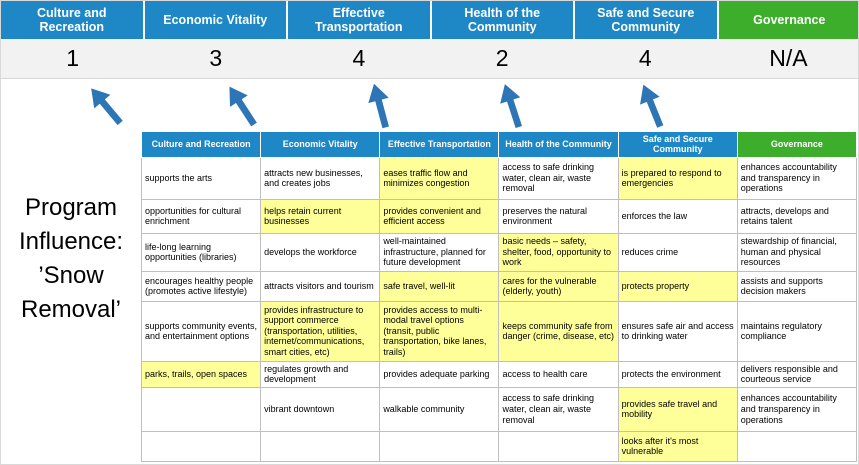  What do you see at coordinates (320, 252) in the screenshot?
I see `table-cell: develops the workforce` at bounding box center [320, 252].